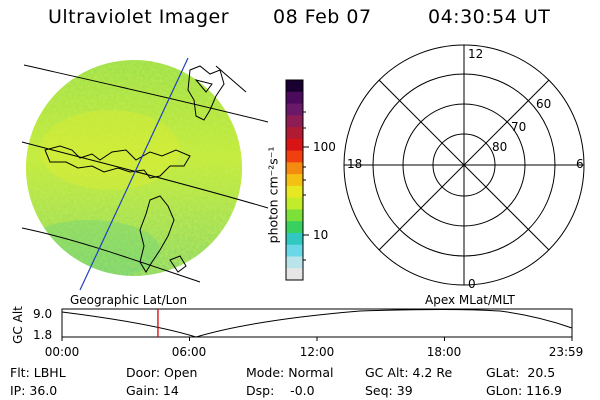  Describe the element at coordinates (38, 372) in the screenshot. I see `flt-value: Flt: LBHL` at that location.